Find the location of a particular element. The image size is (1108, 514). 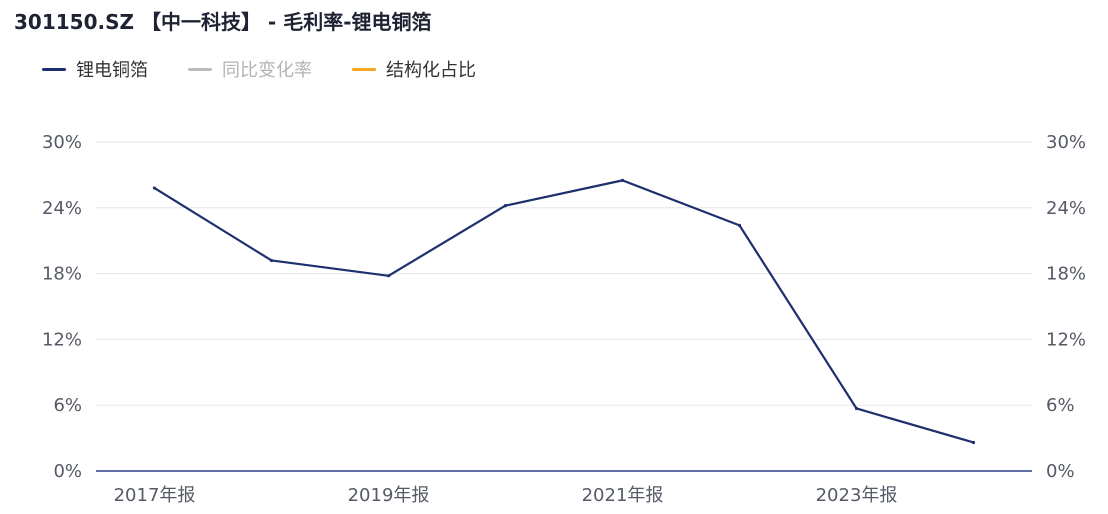

y-tick-label-left-4: 24% is located at coordinates (62, 208).